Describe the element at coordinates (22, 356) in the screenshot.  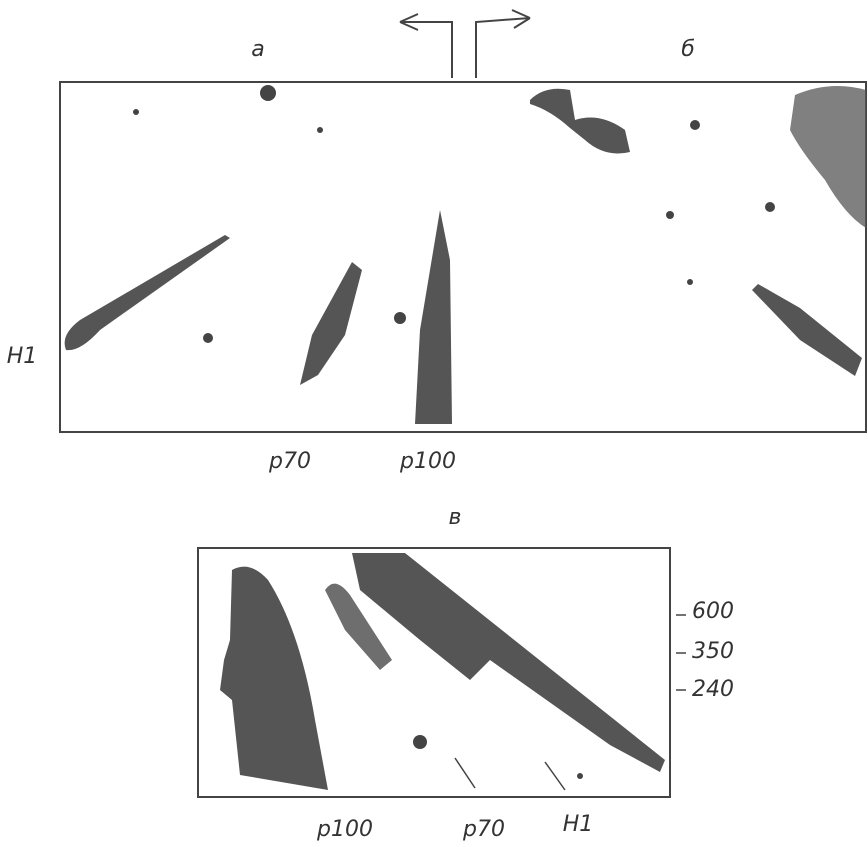
I see `row-label: H1` at that location.